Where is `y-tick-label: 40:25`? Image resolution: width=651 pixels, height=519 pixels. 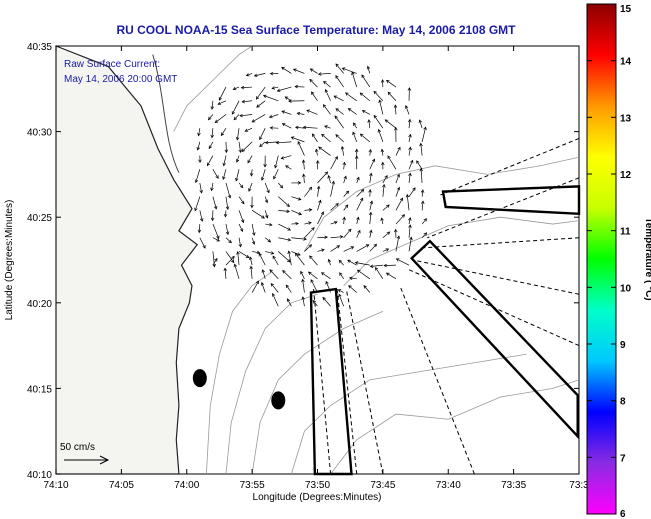 y-tick-label: 40:25 is located at coordinates (39, 218).